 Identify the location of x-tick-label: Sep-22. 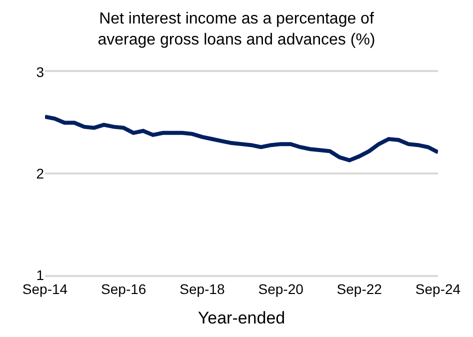
(359, 288).